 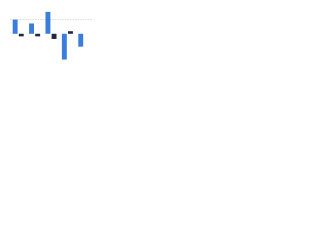 I want to click on chart, so click(x=50, y=35).